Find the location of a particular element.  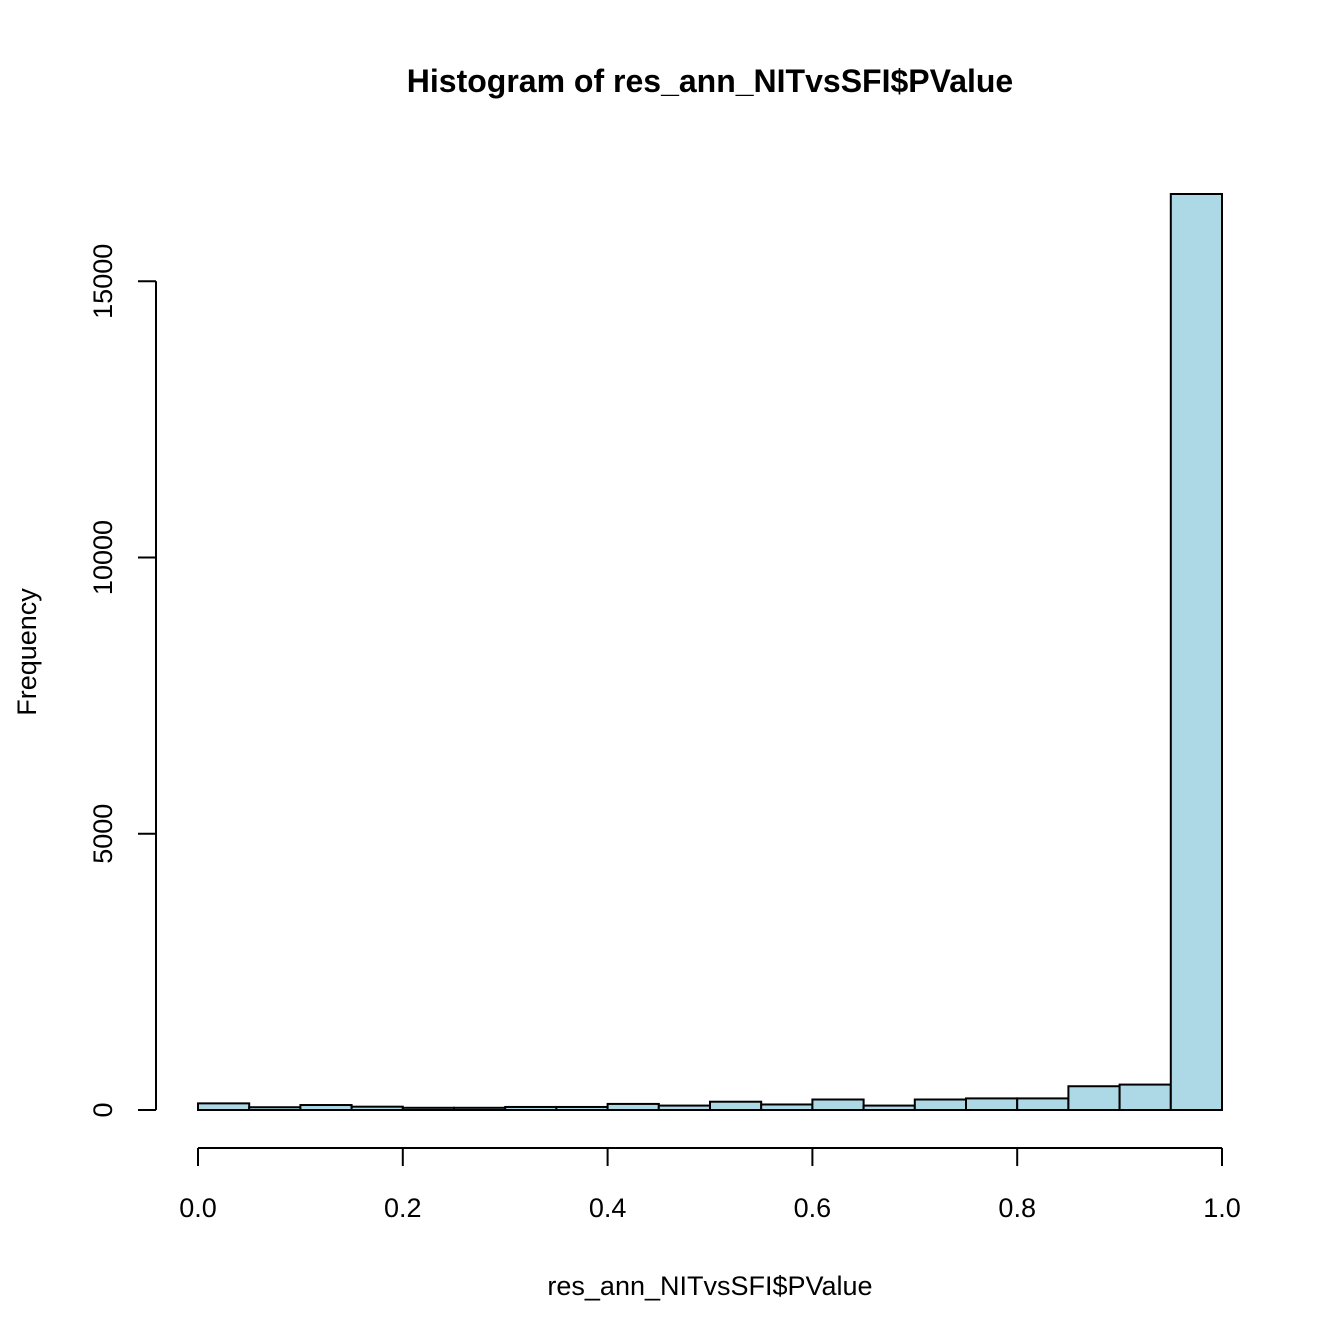

x-tick-label: 0.4 is located at coordinates (608, 1208).